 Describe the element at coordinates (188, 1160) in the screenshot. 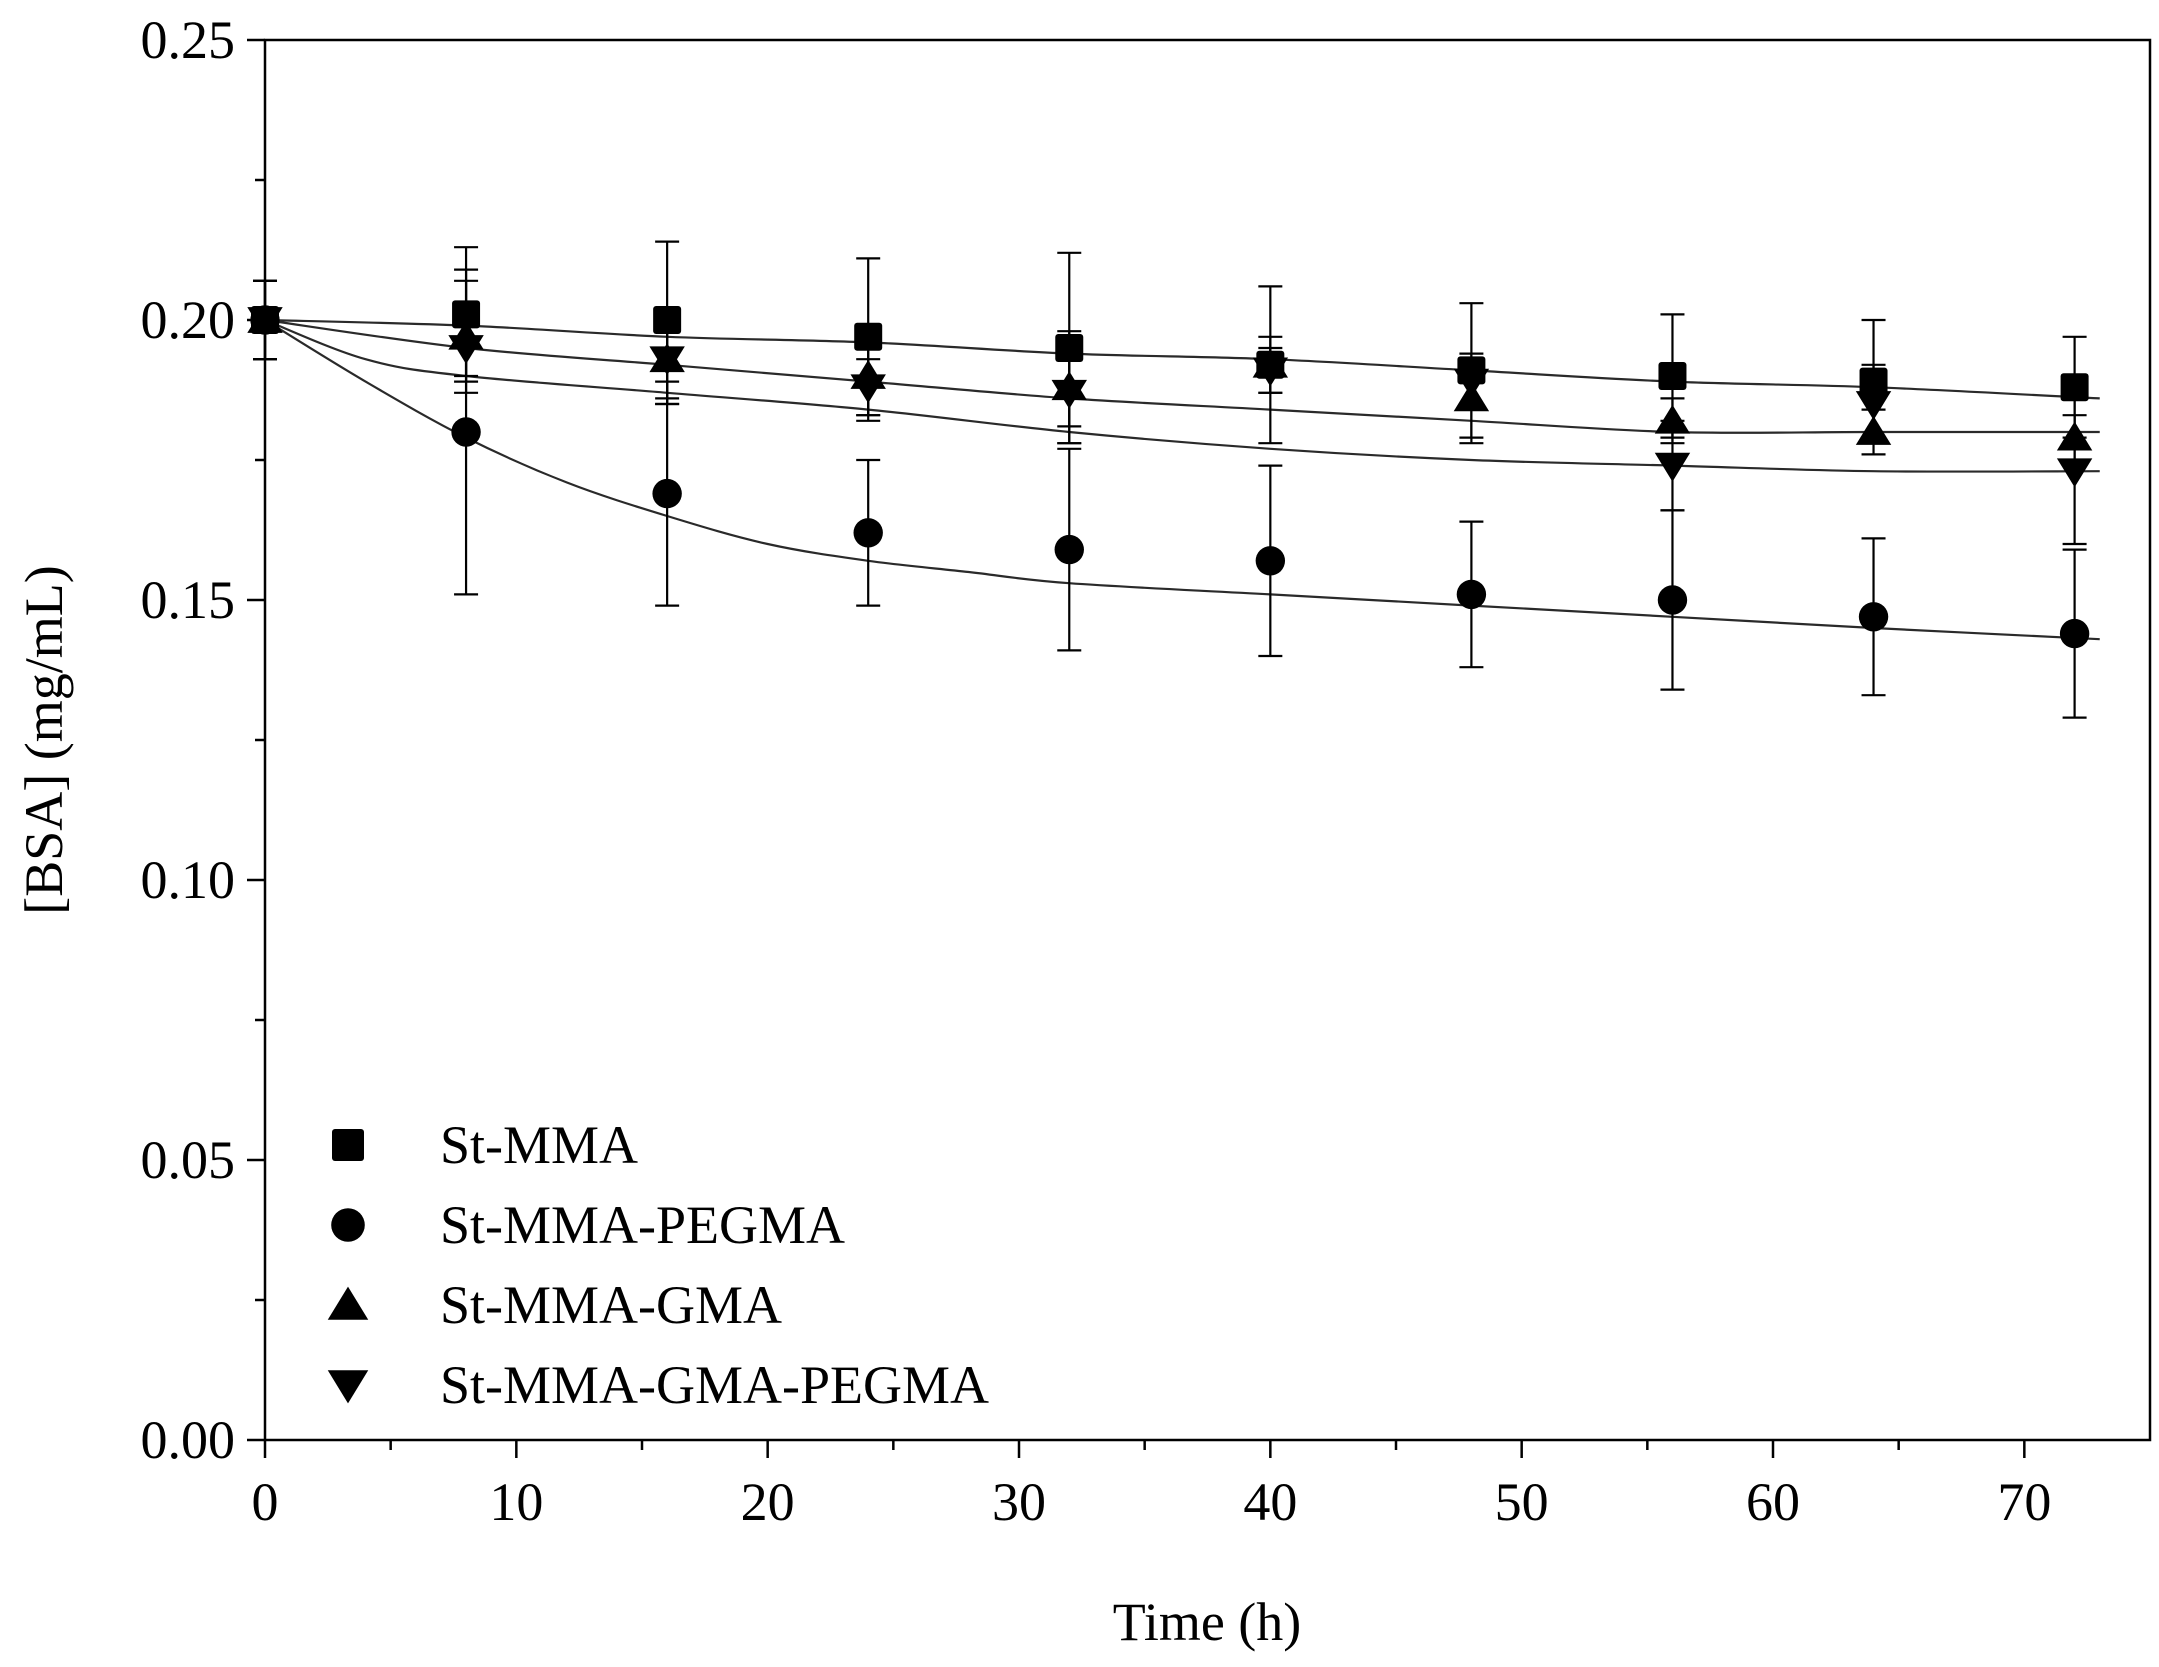

I see `y-tick-label: 0.05` at that location.